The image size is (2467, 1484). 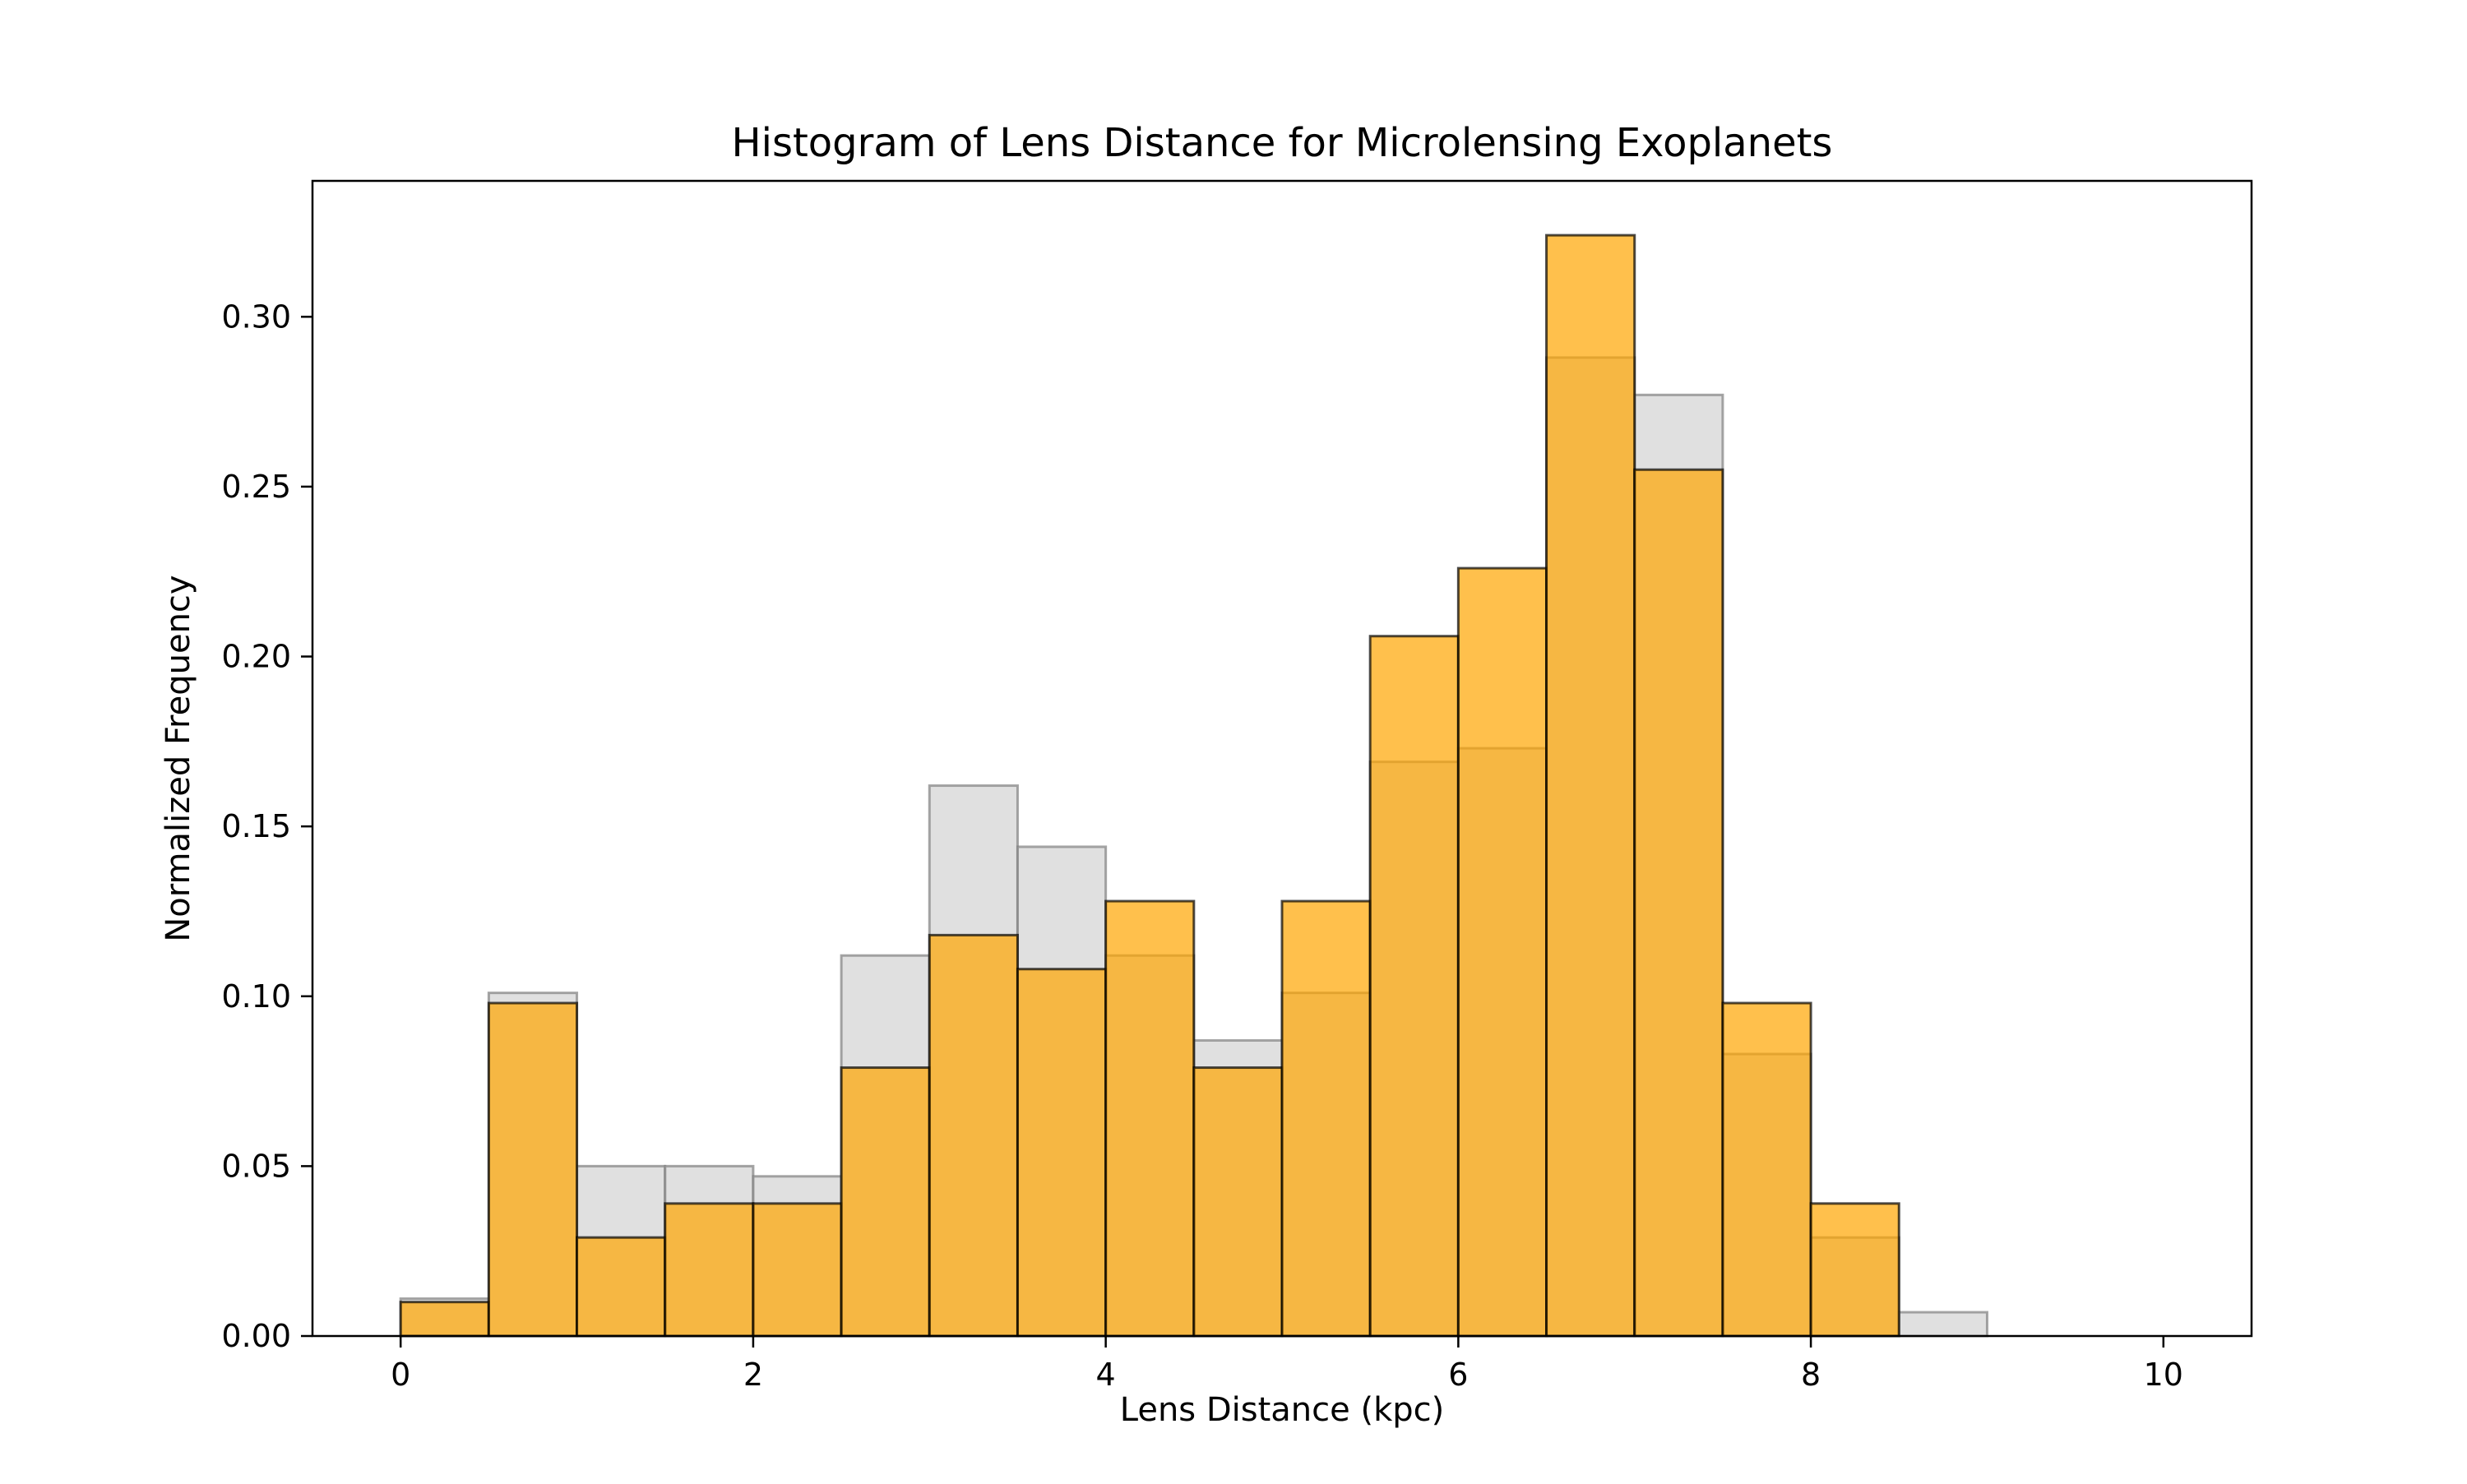 I want to click on x-tick-label: 0, so click(x=401, y=1375).